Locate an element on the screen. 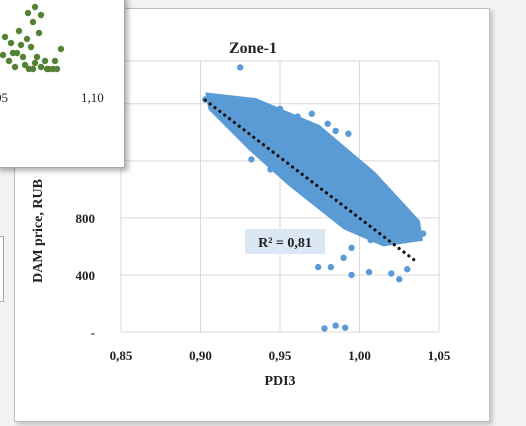 This screenshot has width=526, height=426. y-tick-label: - is located at coordinates (93, 332).